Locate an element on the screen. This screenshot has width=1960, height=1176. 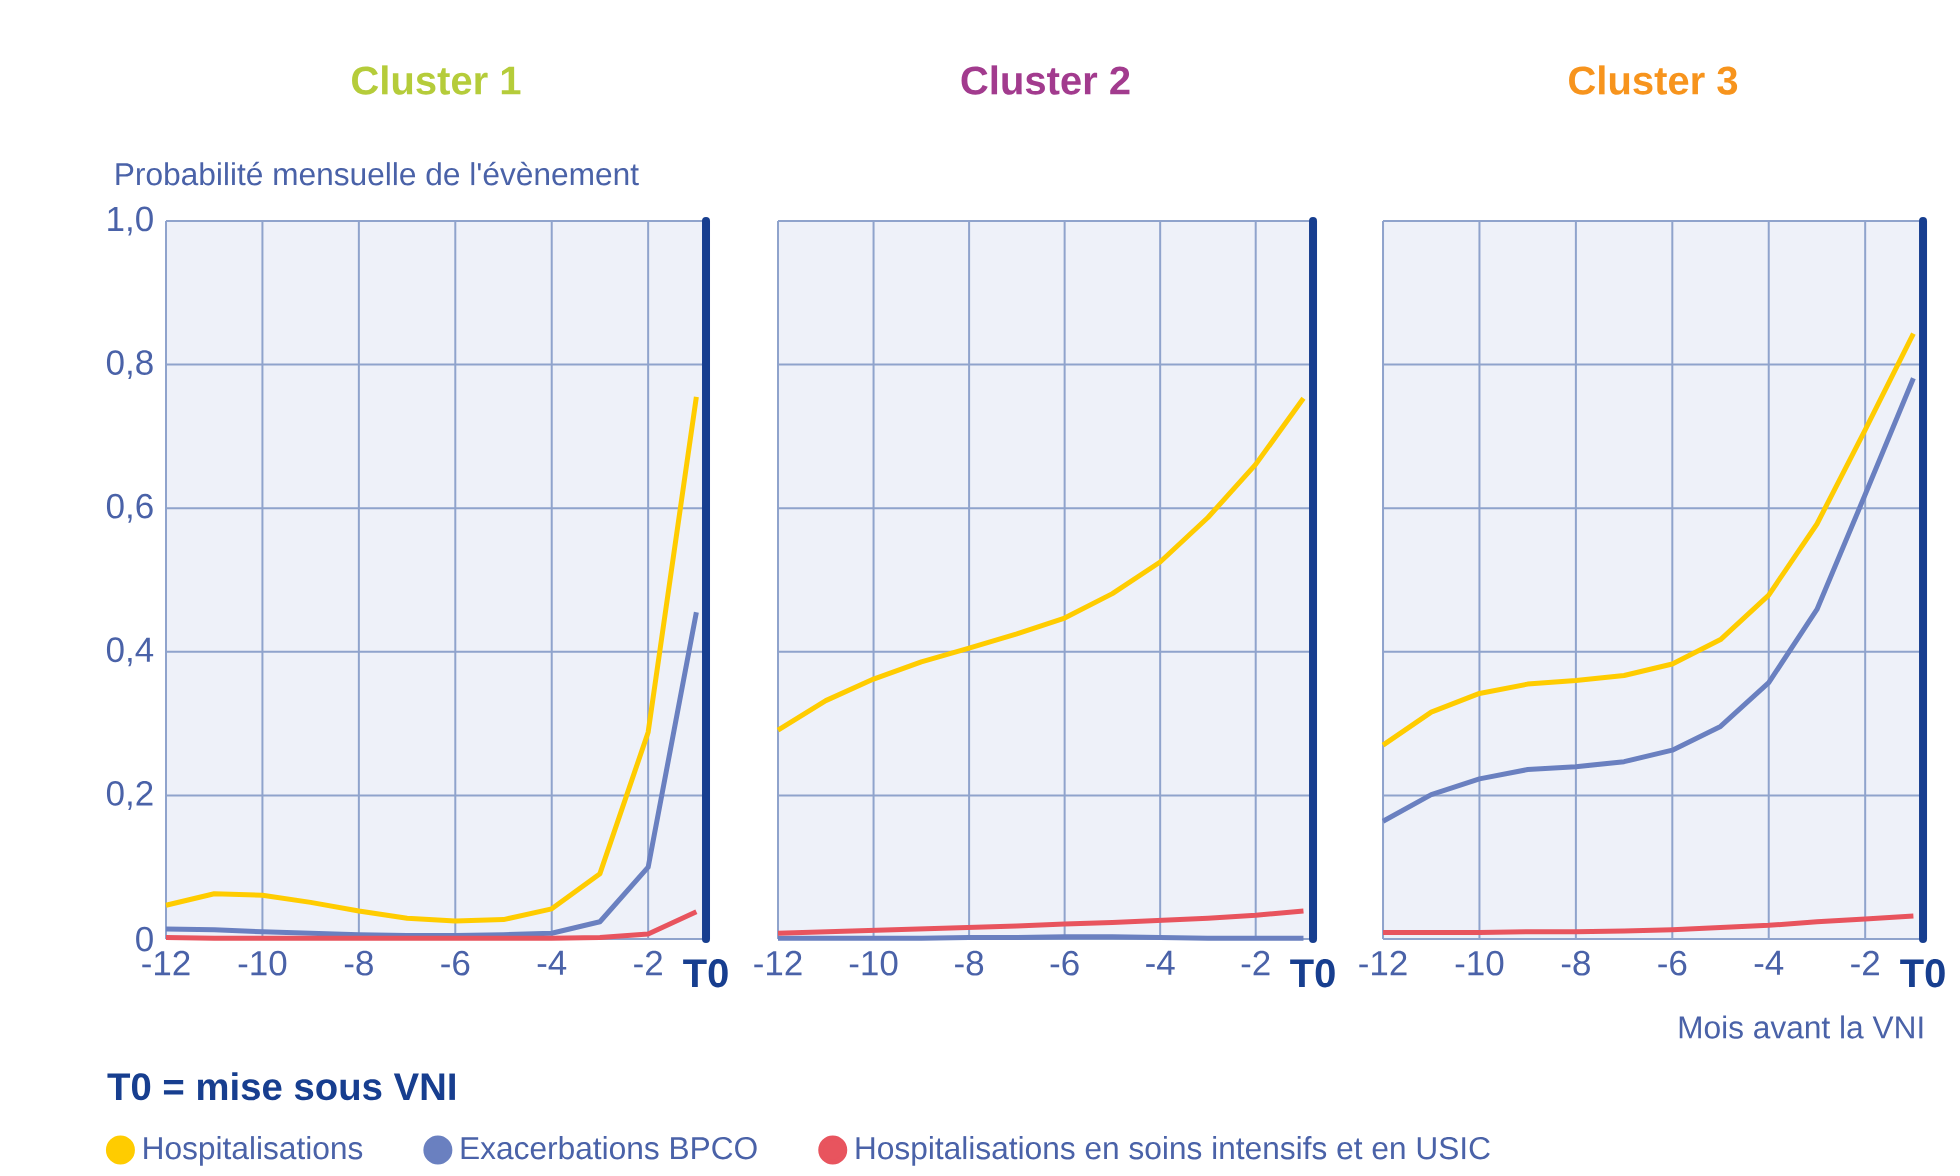
y-tick-label: 0,4 is located at coordinates (130, 652).